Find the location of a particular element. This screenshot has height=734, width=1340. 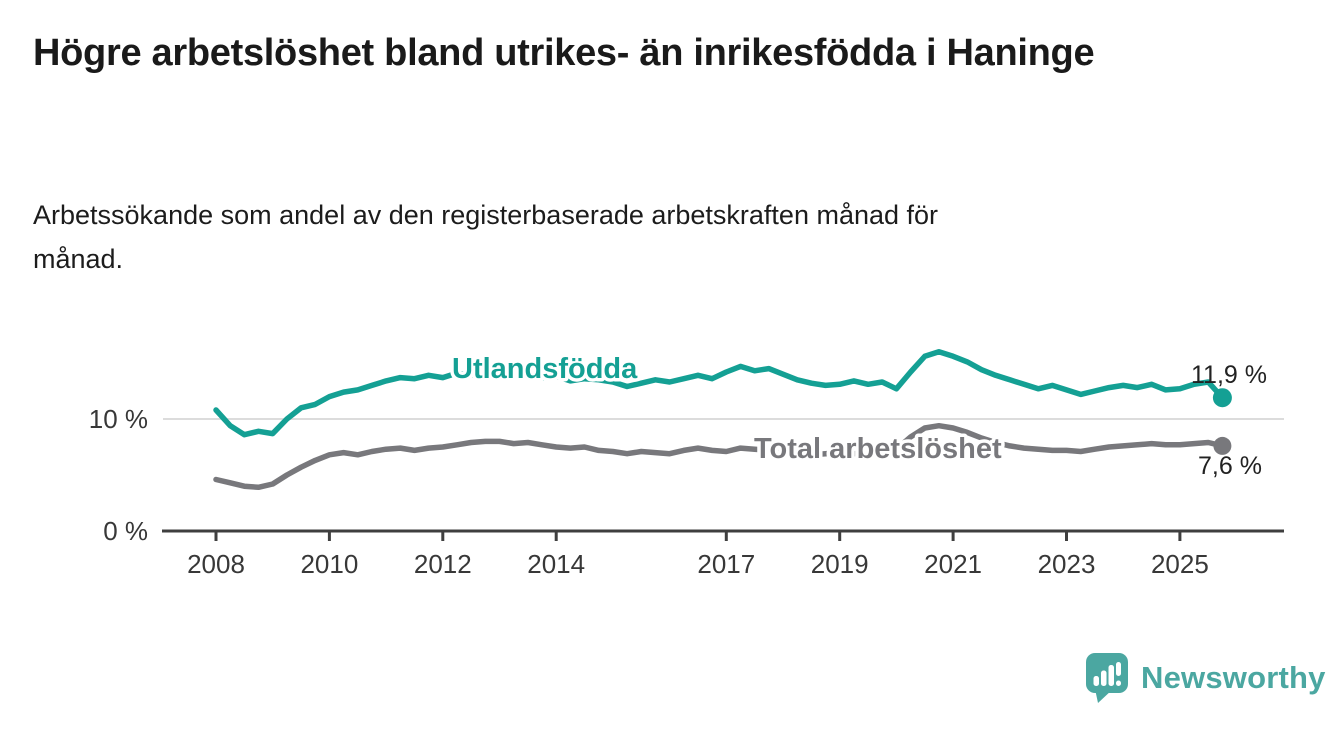

x-axis-tick-label: 2021 is located at coordinates (953, 564).